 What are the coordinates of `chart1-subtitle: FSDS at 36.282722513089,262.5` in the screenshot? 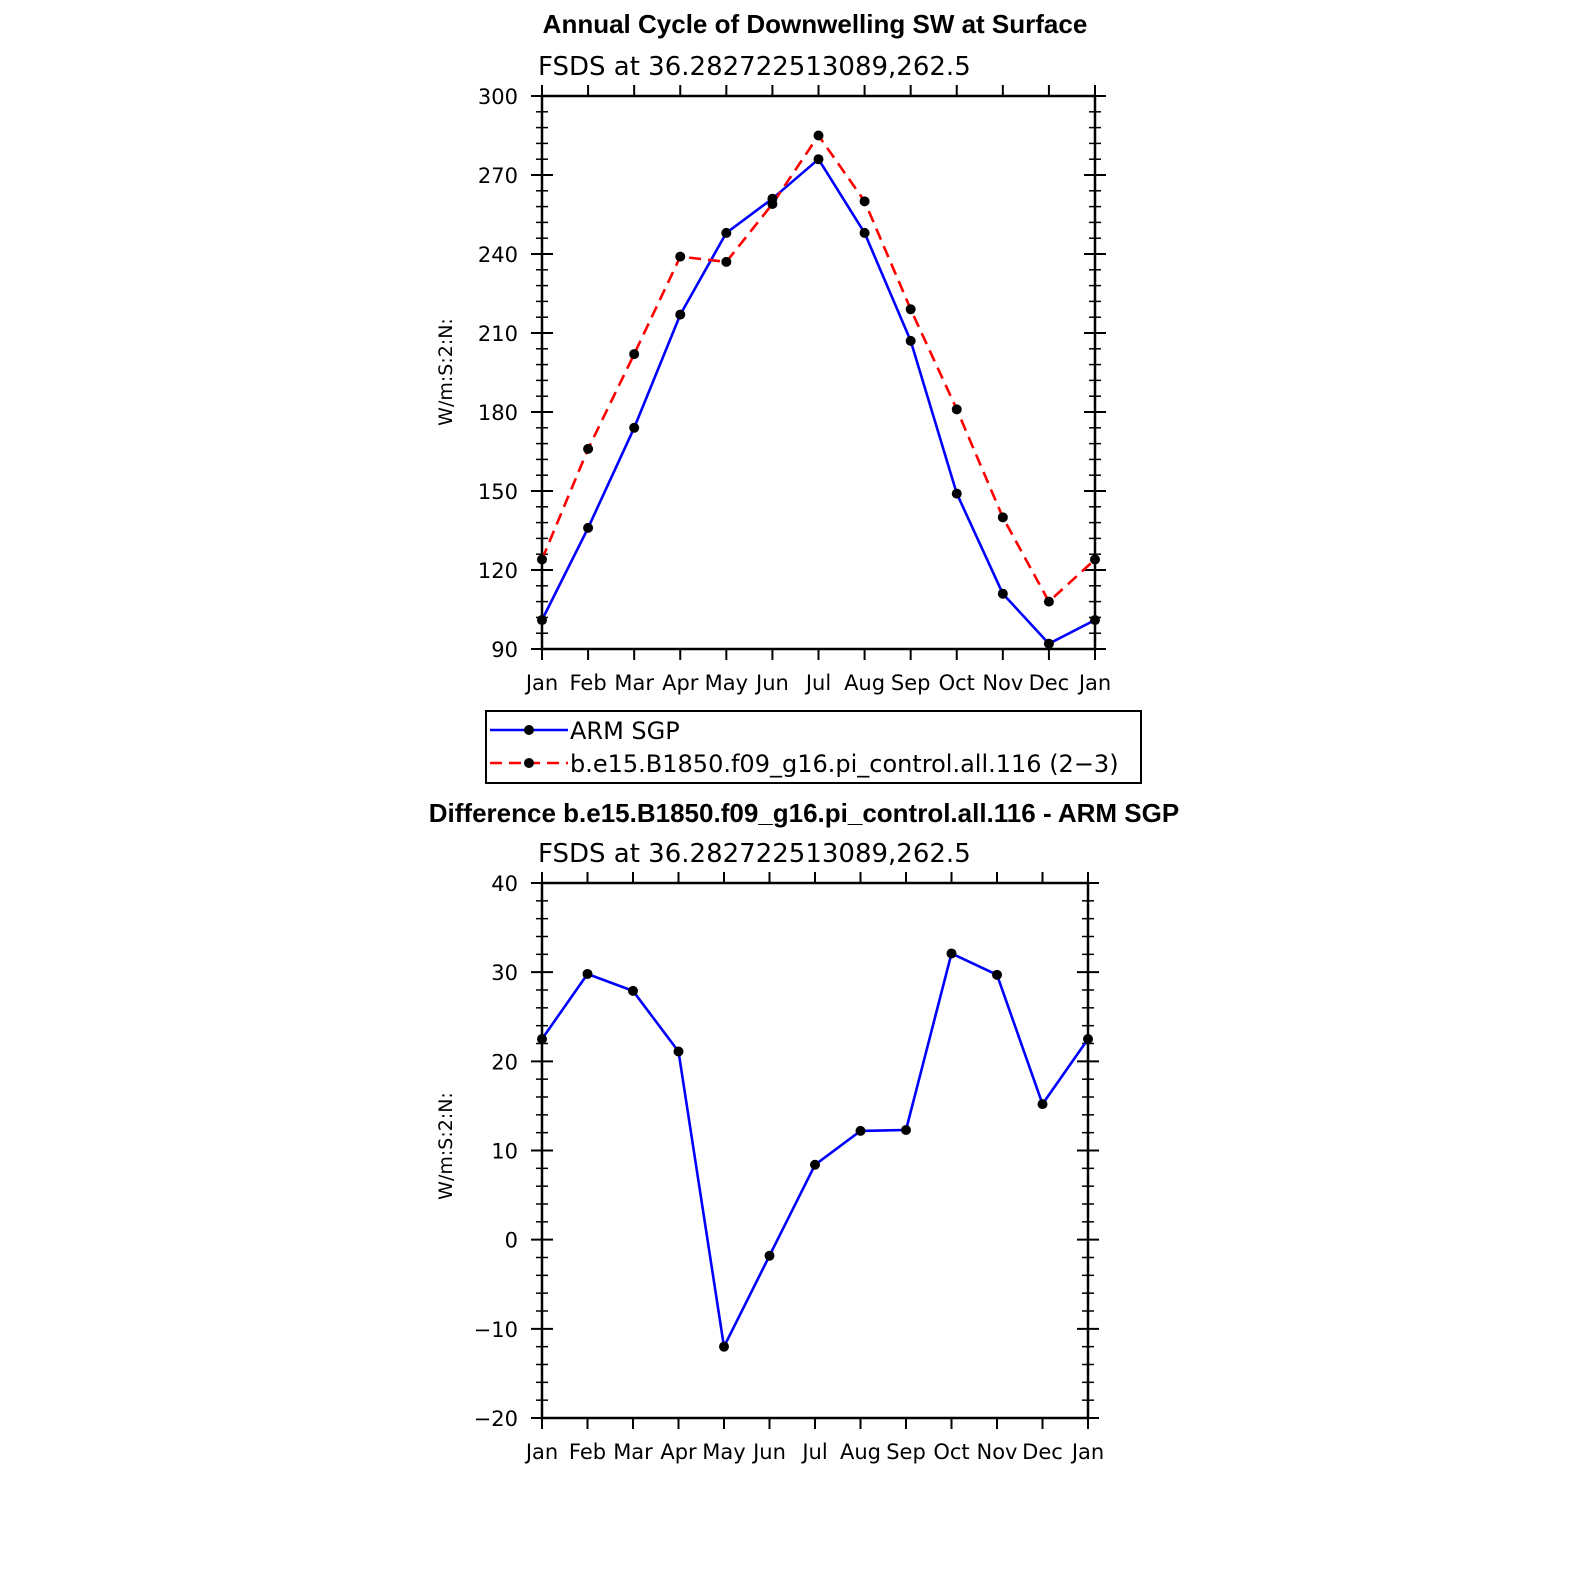 It's located at (754, 67).